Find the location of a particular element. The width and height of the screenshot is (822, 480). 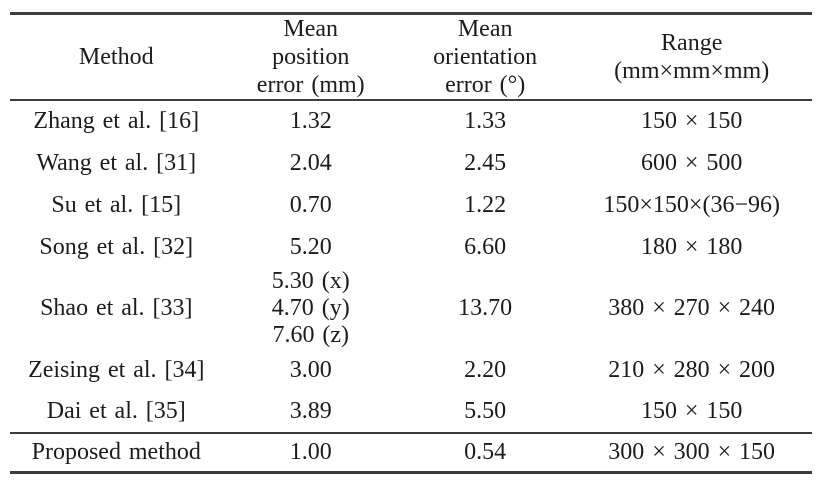

method-cell: Song et al. [32] is located at coordinates (116, 246).